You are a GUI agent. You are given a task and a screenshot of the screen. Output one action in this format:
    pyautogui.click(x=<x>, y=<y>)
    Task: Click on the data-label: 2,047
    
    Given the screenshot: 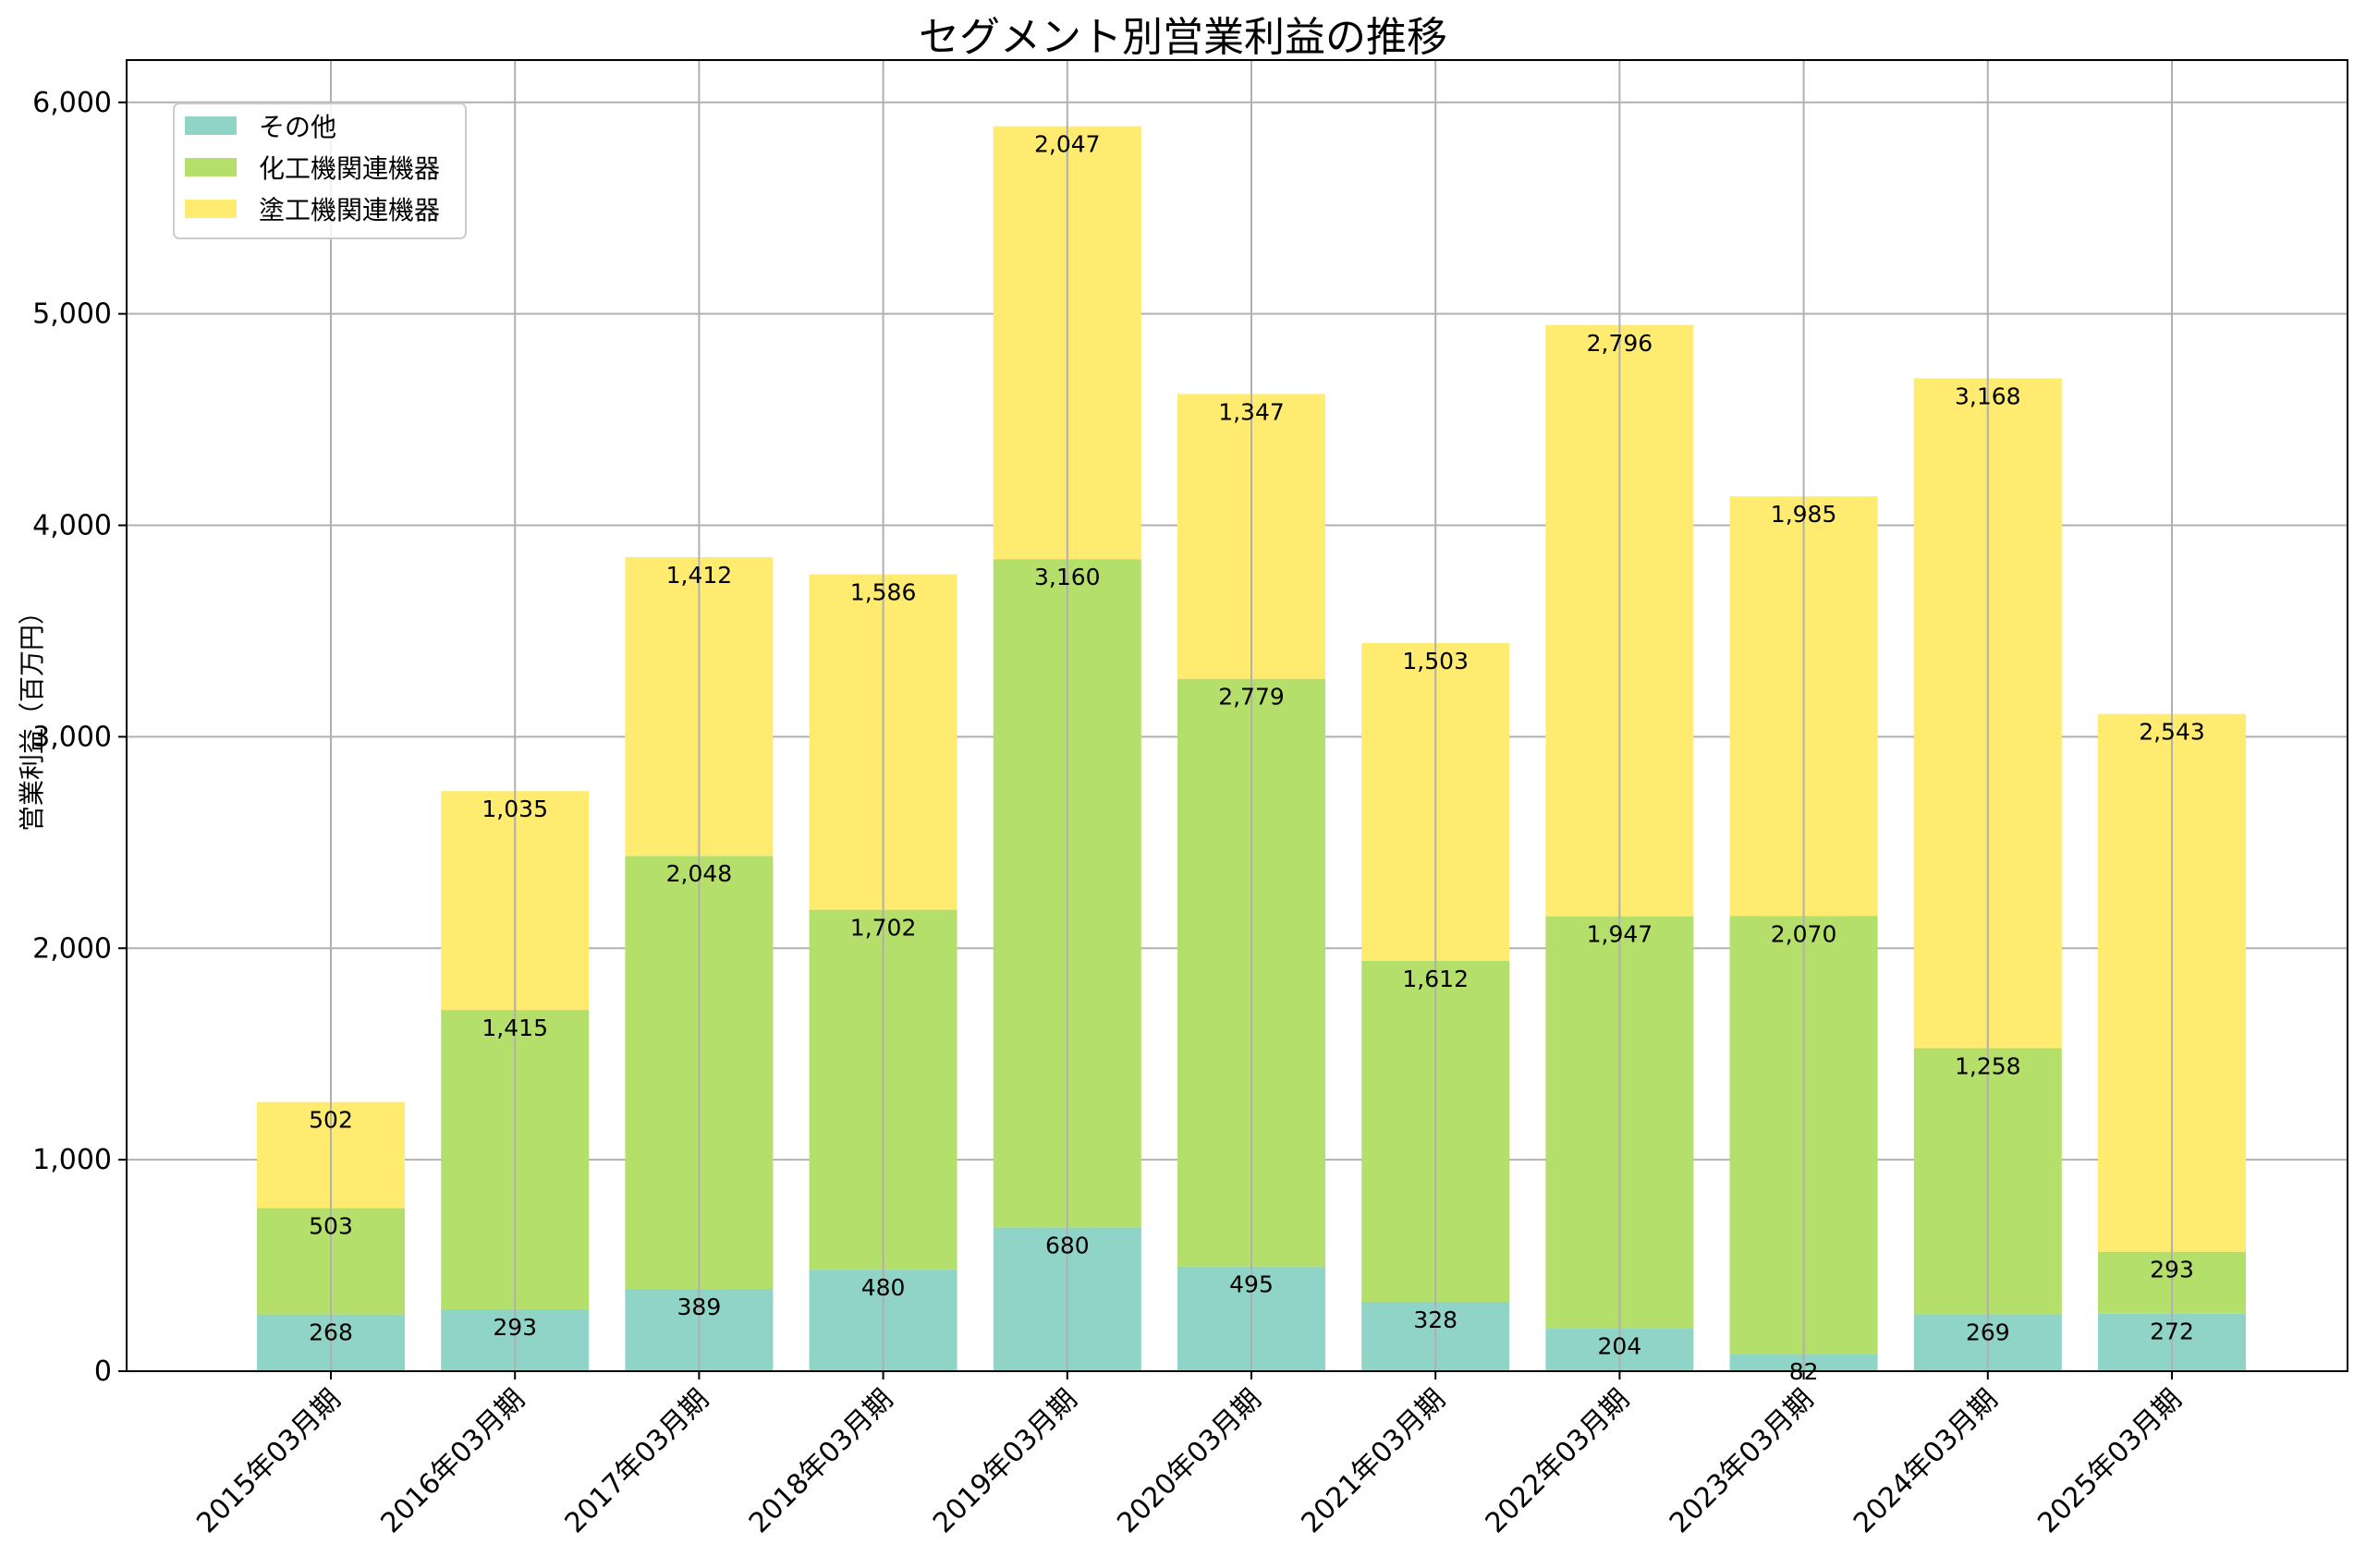 What is the action you would take?
    pyautogui.click(x=1067, y=144)
    